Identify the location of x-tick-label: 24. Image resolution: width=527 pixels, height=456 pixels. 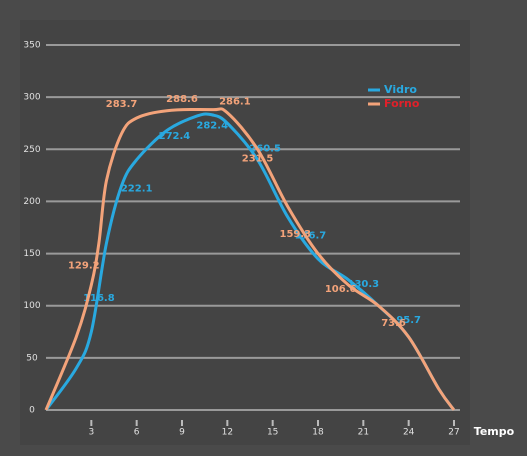
(409, 433).